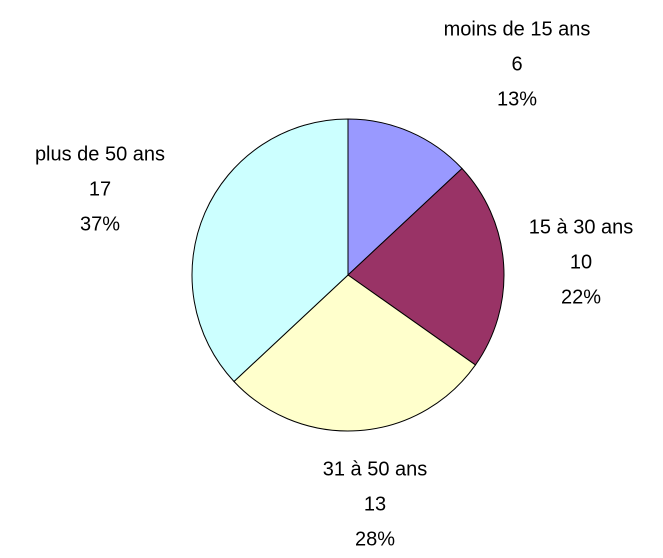 This screenshot has width=663, height=558. I want to click on slice-label: moins de 15 ans, so click(517, 29).